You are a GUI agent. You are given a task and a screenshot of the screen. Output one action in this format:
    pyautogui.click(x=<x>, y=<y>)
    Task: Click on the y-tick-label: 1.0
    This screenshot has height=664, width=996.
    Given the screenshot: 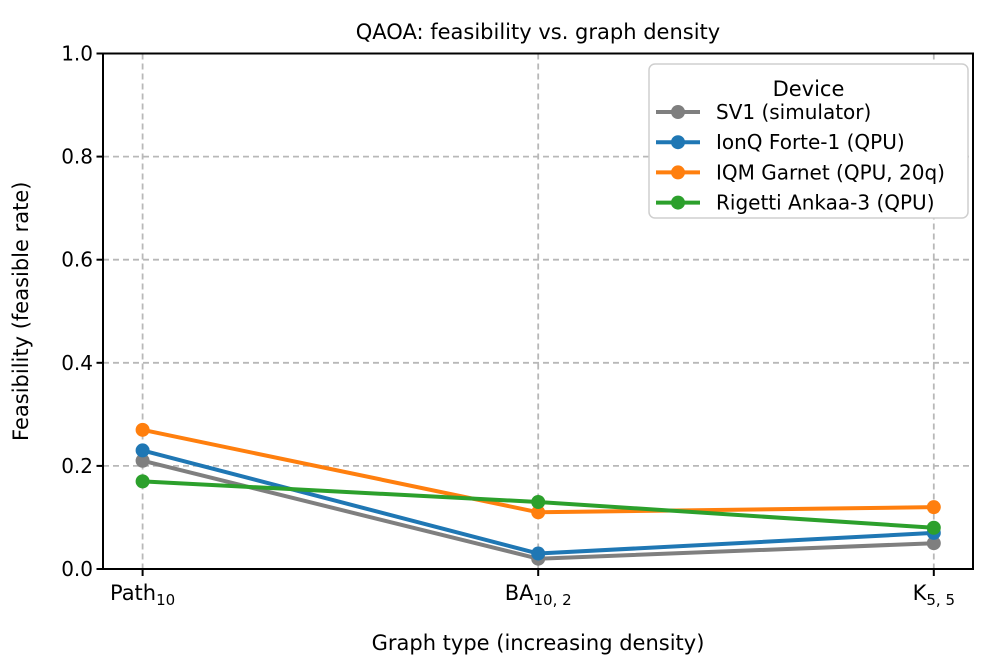 What is the action you would take?
    pyautogui.click(x=77, y=54)
    